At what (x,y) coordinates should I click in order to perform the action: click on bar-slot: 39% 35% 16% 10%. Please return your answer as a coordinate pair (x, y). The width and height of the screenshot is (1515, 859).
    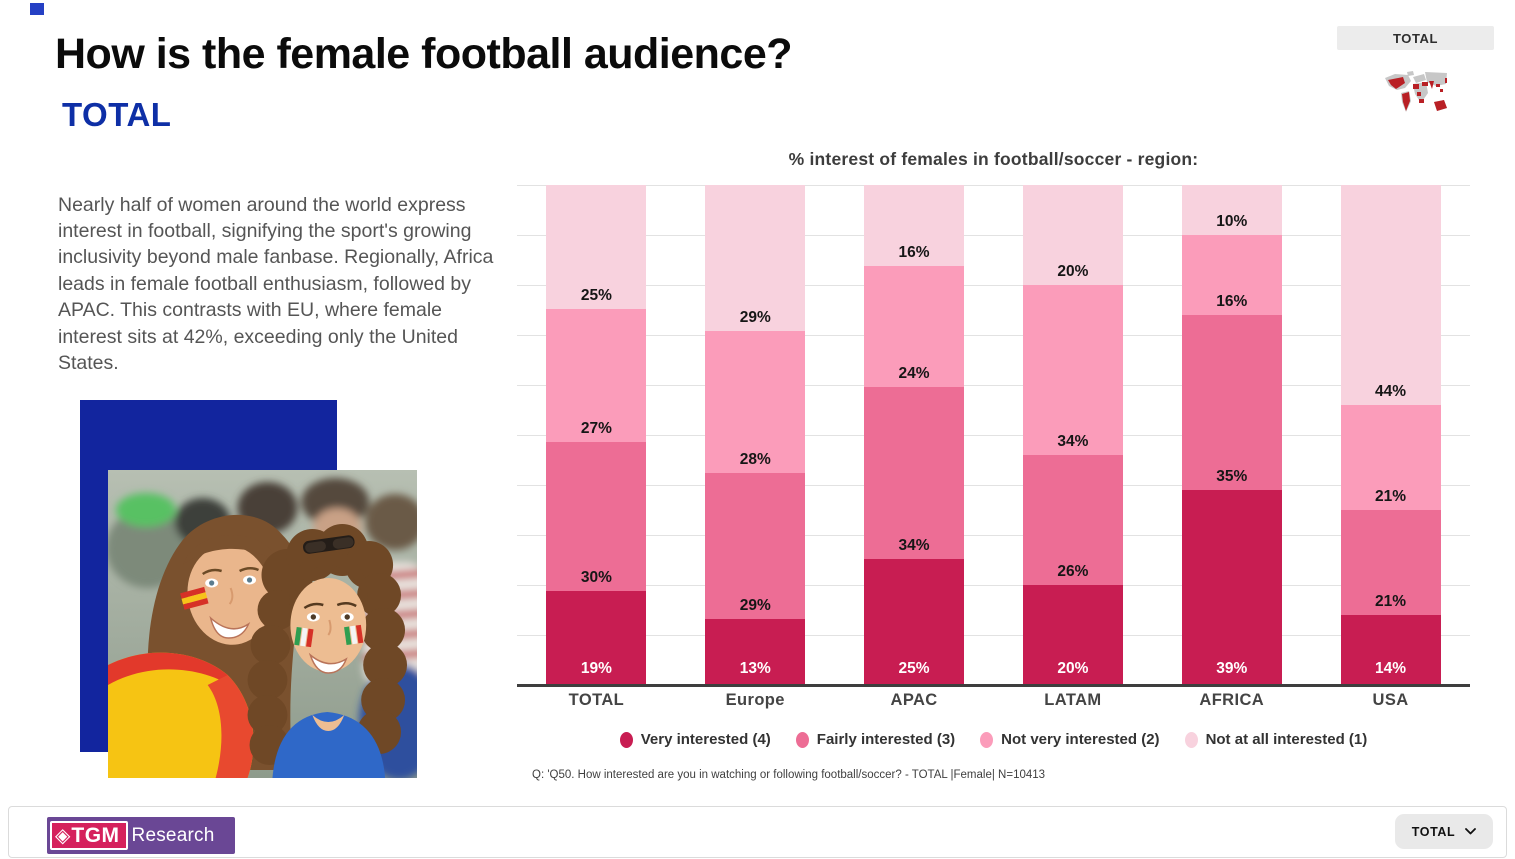
    Looking at the image, I should click on (1231, 435).